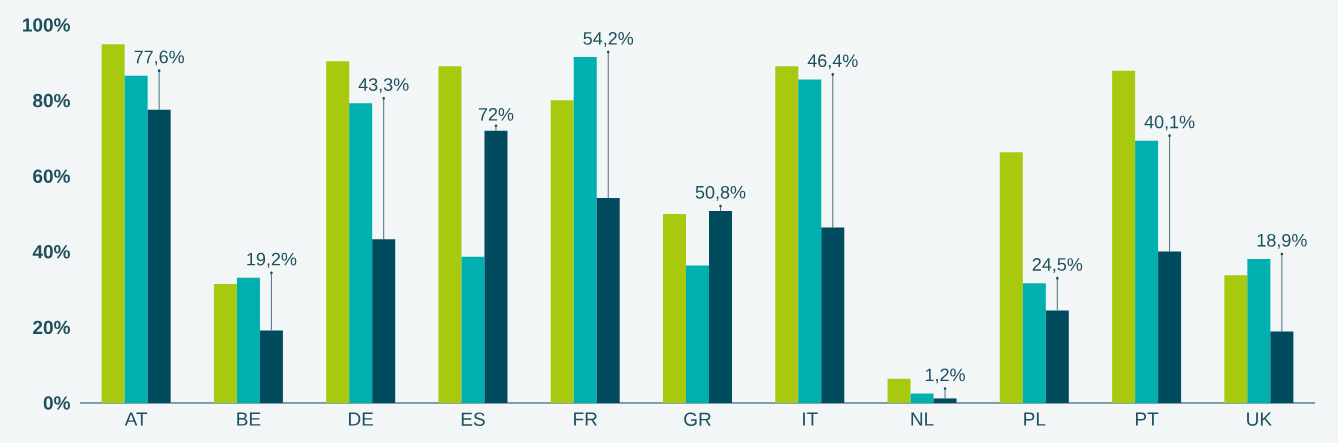 The width and height of the screenshot is (1338, 443). Describe the element at coordinates (249, 419) in the screenshot. I see `x-tick-label: BE` at that location.